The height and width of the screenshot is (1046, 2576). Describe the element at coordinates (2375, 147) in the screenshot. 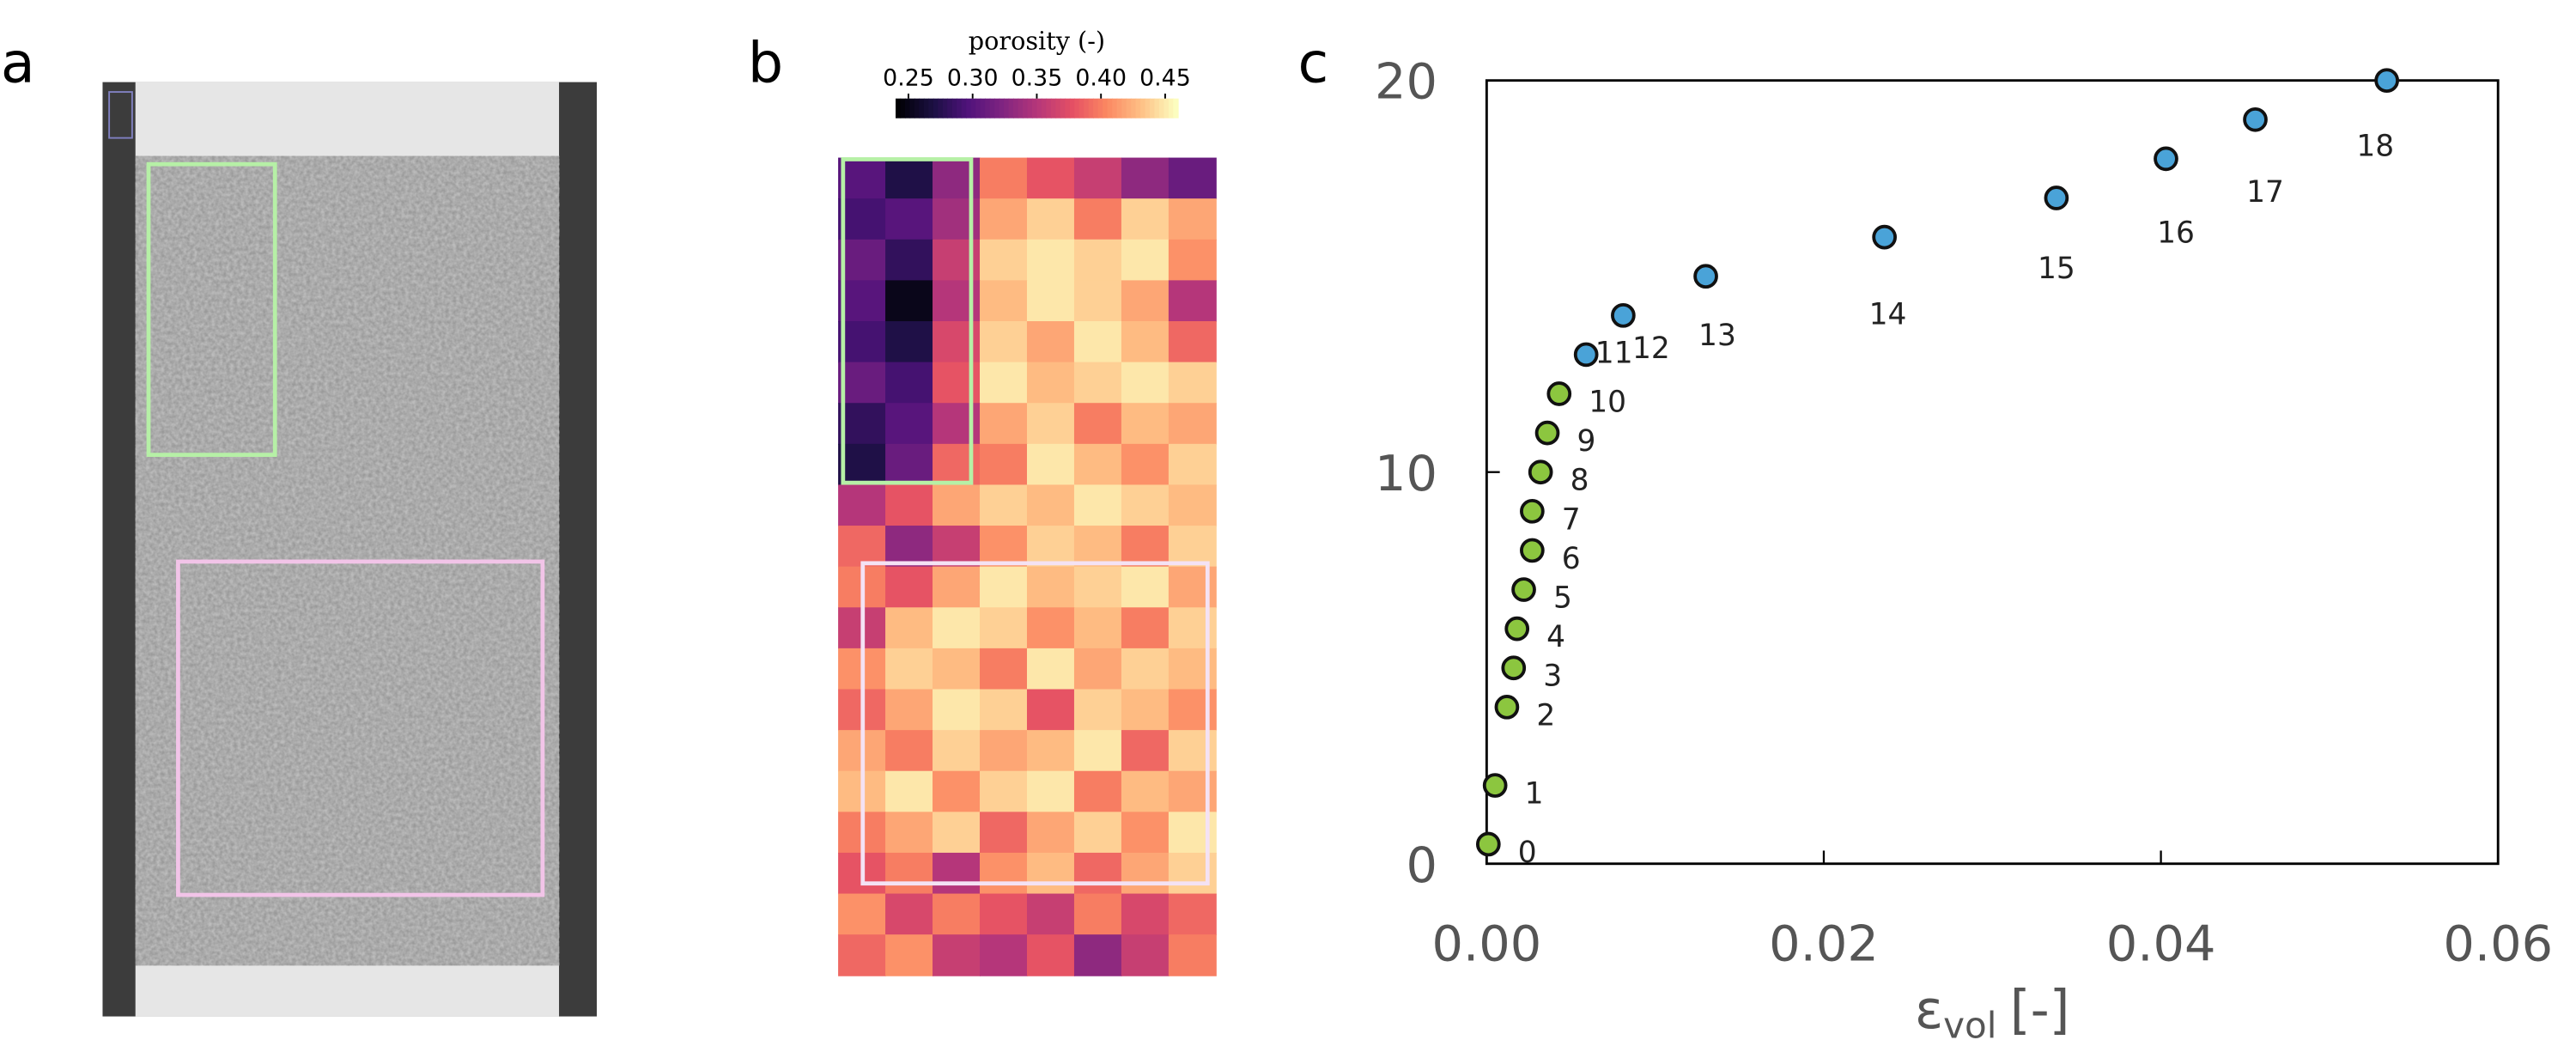

I see `point-label: 18` at that location.